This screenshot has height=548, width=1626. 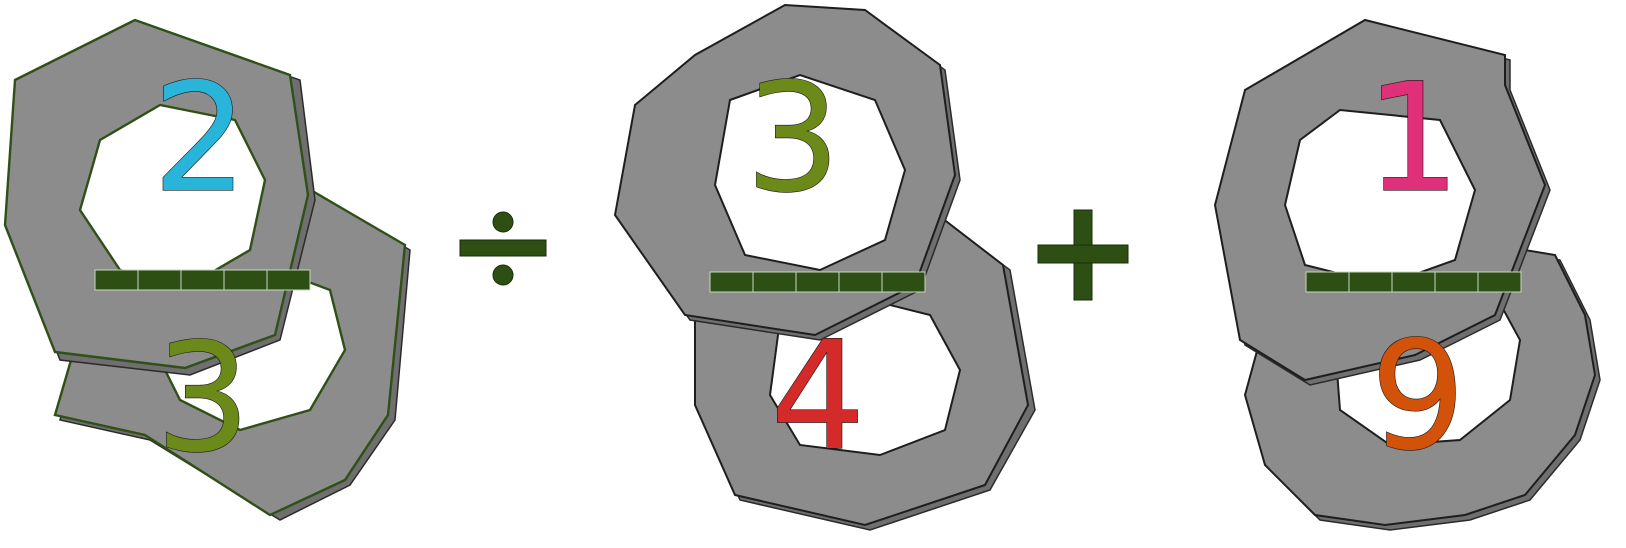 I want to click on fraction-3-numerator: 1, so click(x=1412, y=139).